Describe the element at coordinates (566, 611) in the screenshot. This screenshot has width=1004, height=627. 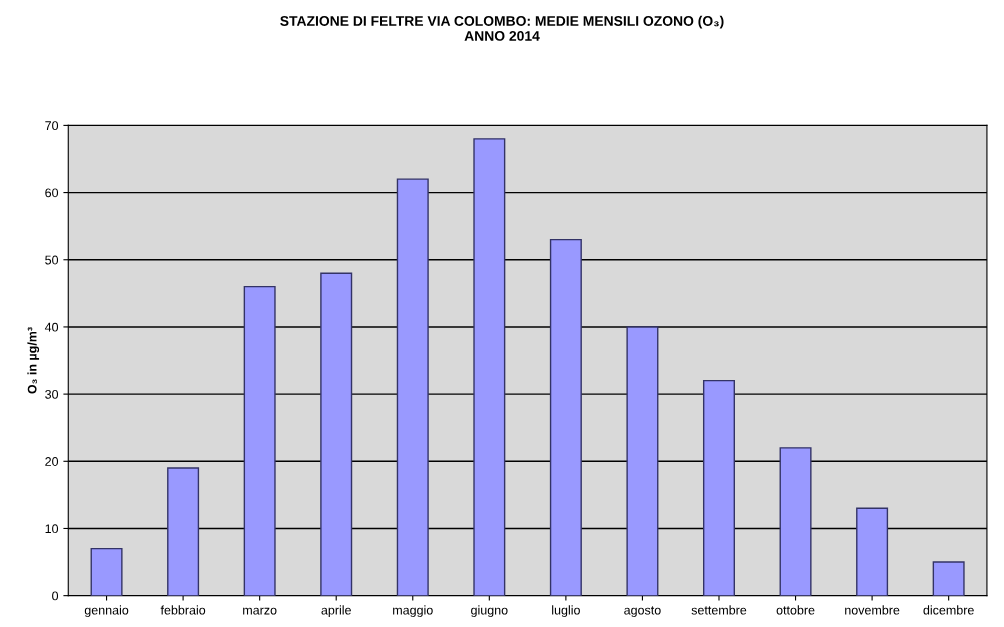
I see `x-tick-label: luglio` at that location.